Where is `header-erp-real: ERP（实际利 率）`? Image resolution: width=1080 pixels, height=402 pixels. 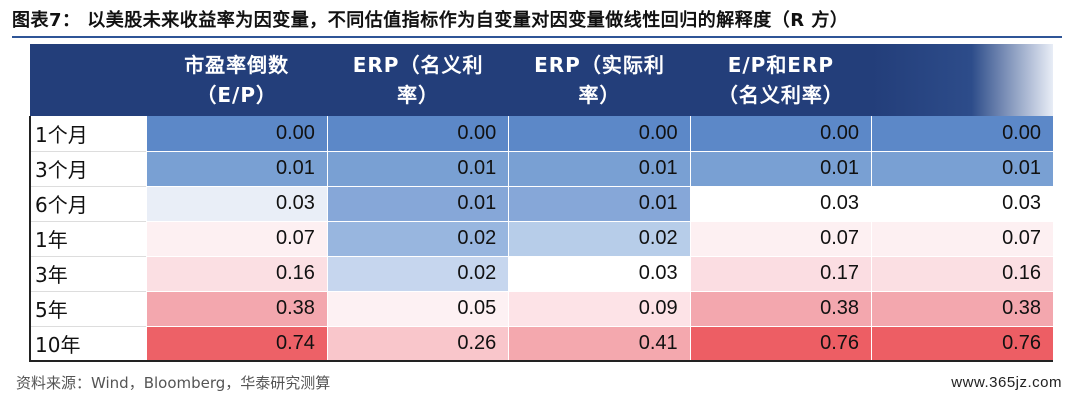 header-erp-real: ERP（实际利 率） is located at coordinates (599, 80).